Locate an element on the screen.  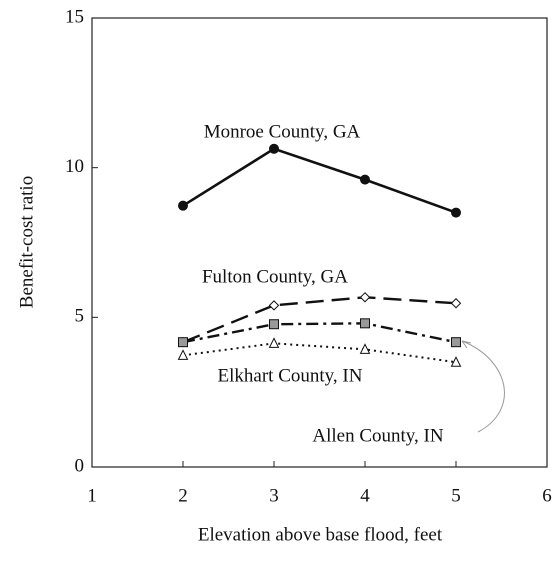
arrow-head is located at coordinates (466, 344).